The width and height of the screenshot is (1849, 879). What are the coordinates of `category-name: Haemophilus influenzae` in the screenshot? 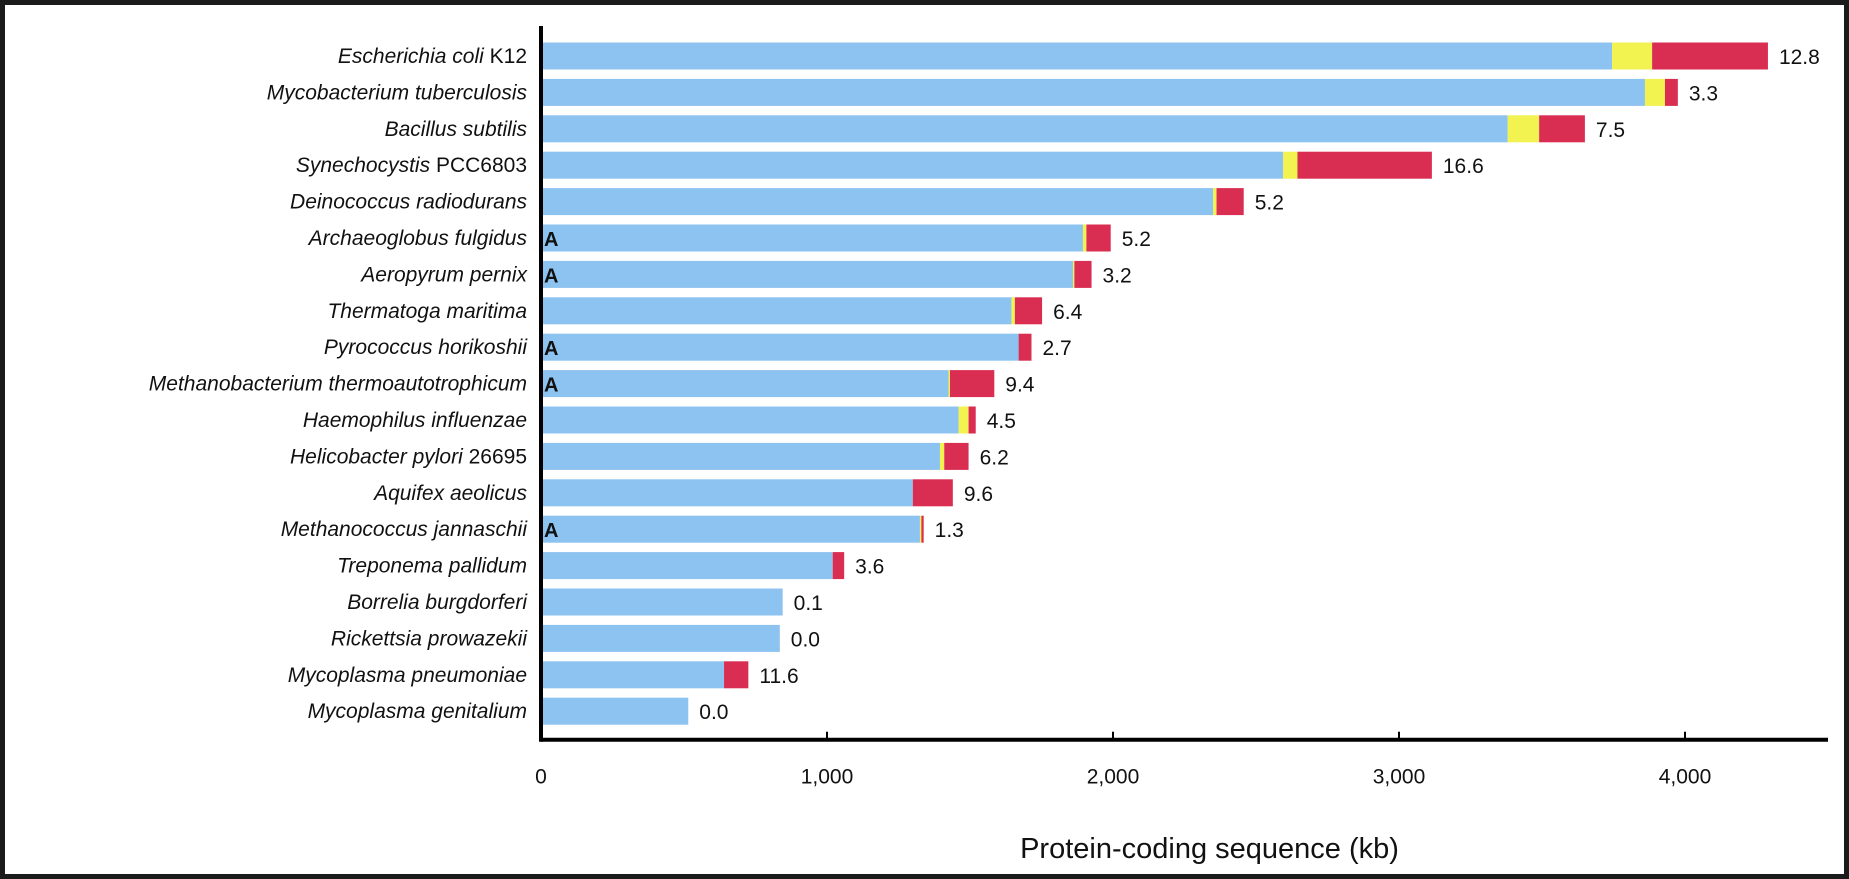 It's located at (415, 420).